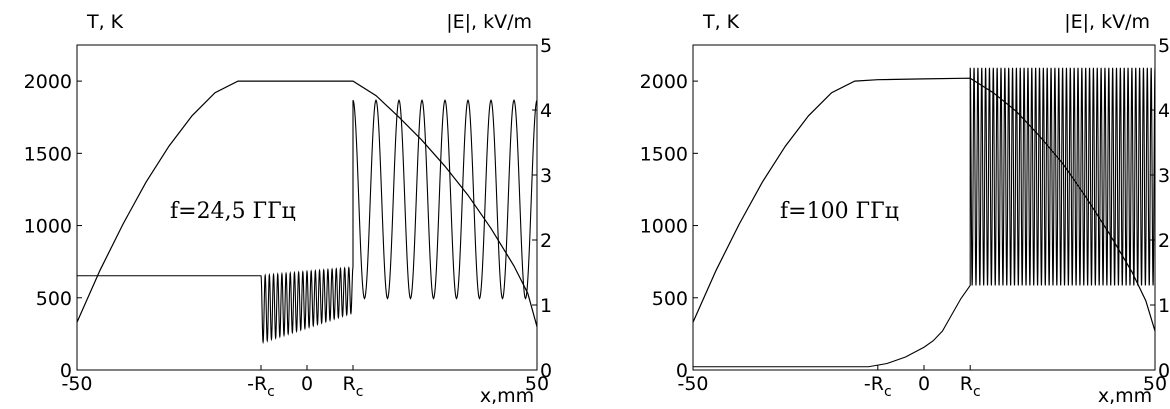 This screenshot has height=409, width=1170. Describe the element at coordinates (839, 211) in the screenshot. I see `frequency-annotation: f=100 ГГц` at that location.